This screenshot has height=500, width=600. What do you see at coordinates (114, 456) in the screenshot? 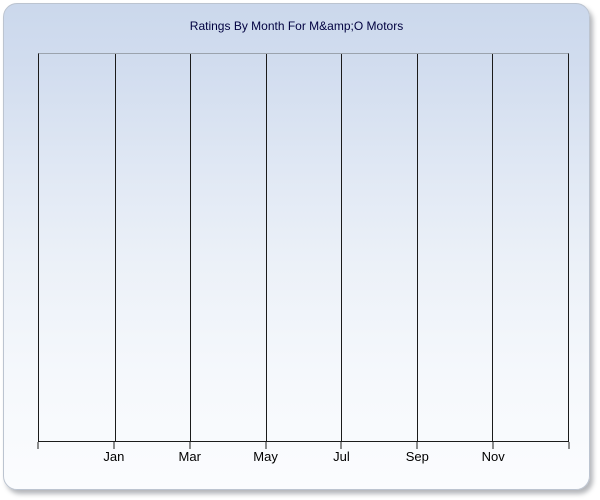
I see `x-axis-label: Jan` at bounding box center [114, 456].